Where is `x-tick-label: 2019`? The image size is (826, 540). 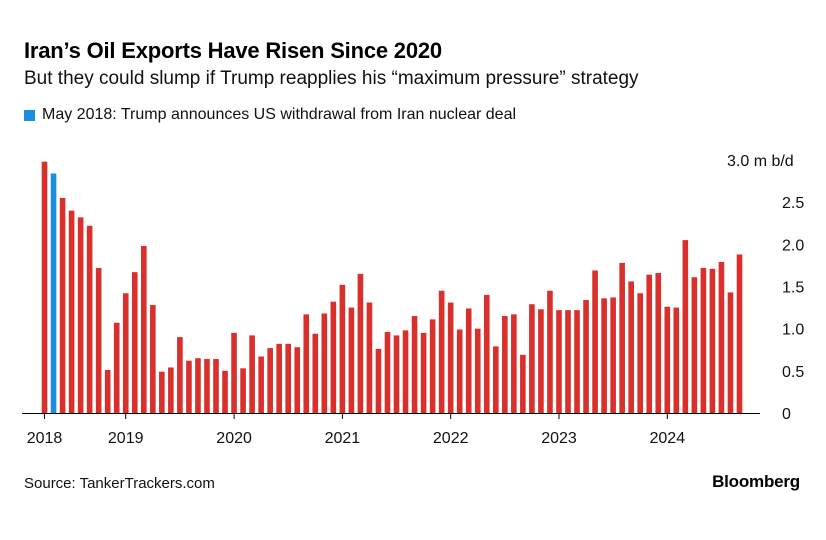
x-tick-label: 2019 is located at coordinates (126, 438).